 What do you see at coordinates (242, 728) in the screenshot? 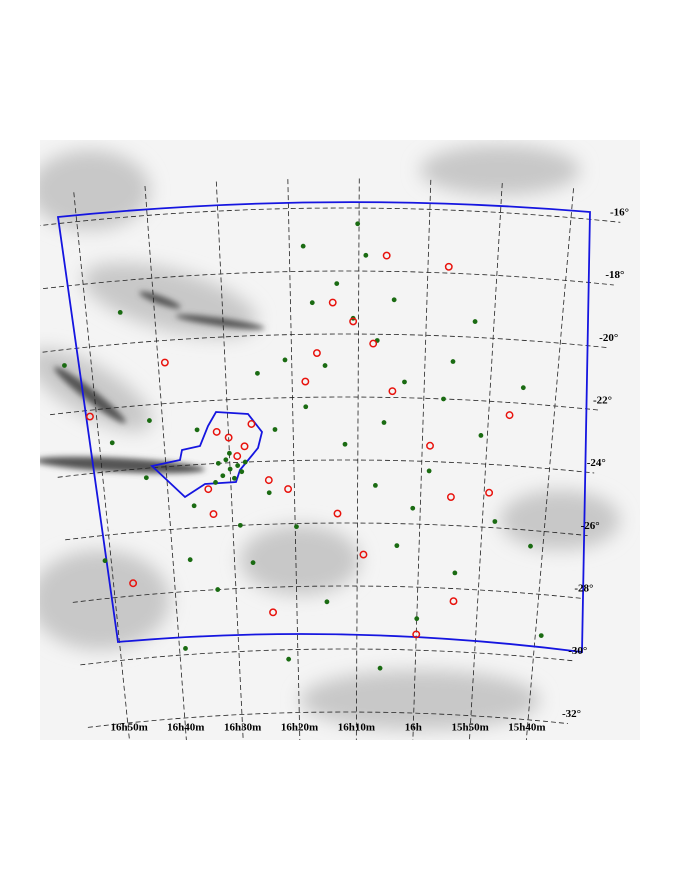
I see `x-tick-label: 16h30m` at bounding box center [242, 728].